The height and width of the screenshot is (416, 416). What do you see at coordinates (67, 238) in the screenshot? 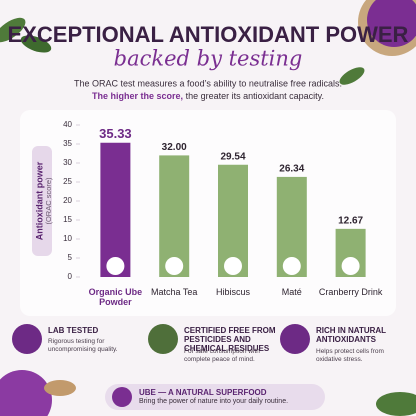
I see `y-tick-label: 10` at bounding box center [67, 238].